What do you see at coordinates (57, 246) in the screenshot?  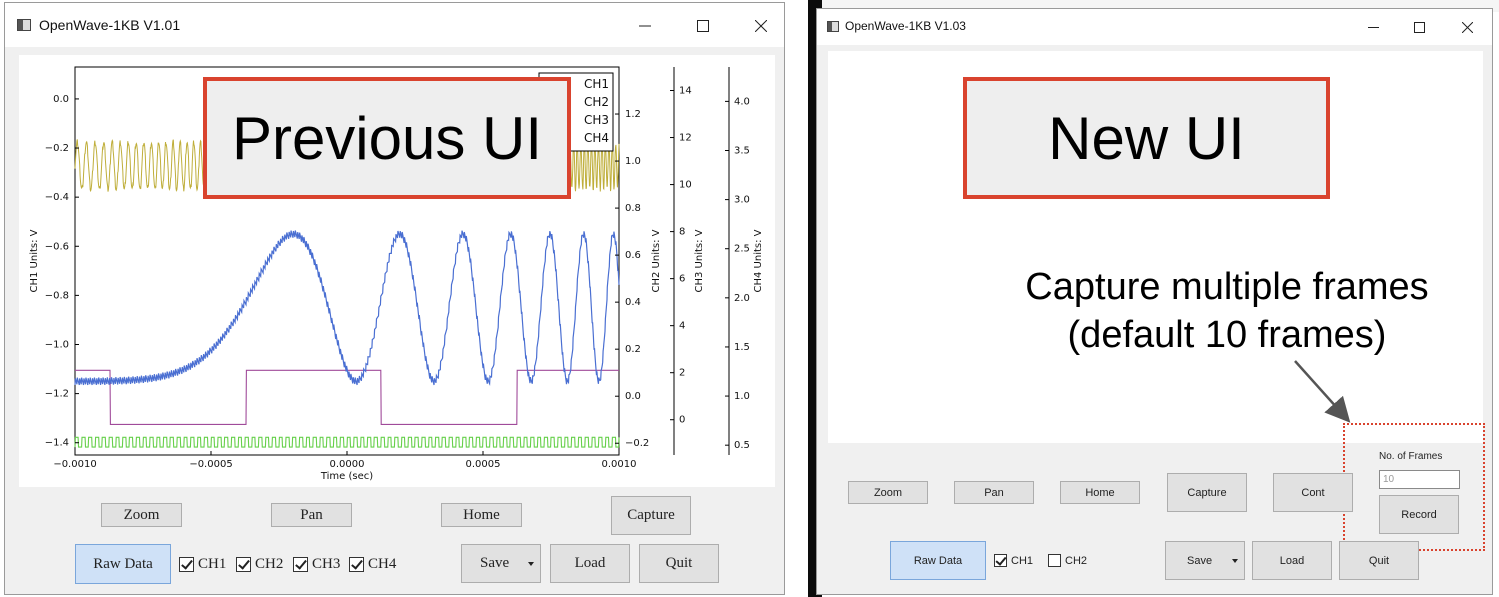 I see `ch1-tick-label: −0.6` at bounding box center [57, 246].